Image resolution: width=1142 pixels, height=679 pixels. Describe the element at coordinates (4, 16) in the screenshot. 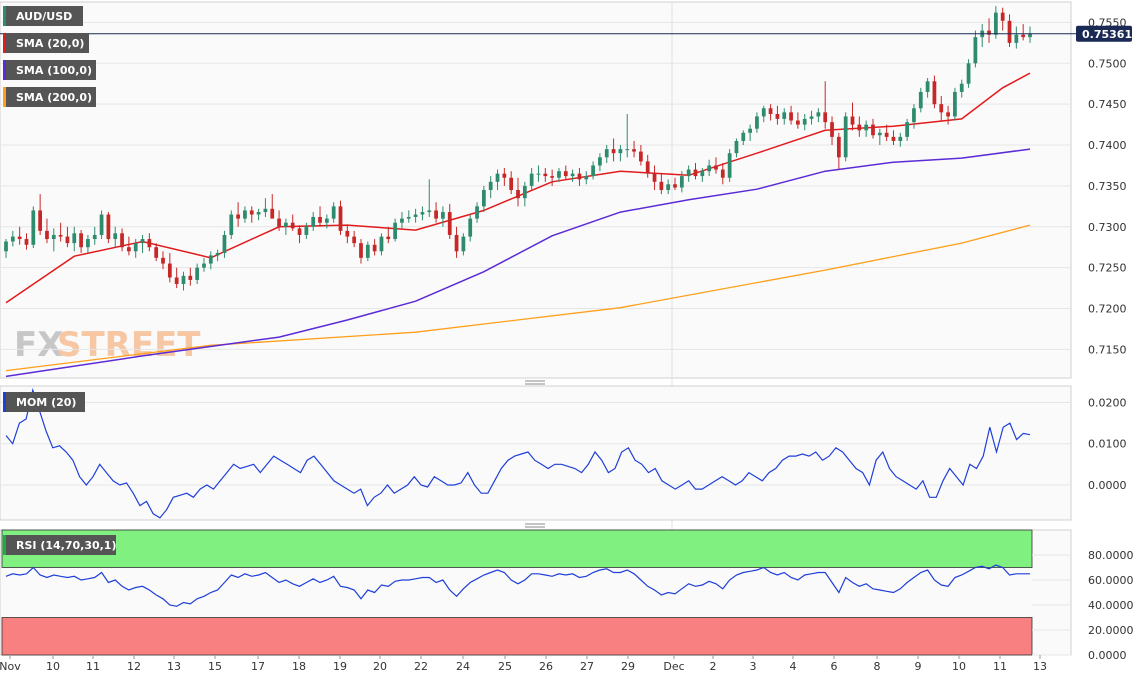

I see `legend-aud-usd-swatch` at that location.